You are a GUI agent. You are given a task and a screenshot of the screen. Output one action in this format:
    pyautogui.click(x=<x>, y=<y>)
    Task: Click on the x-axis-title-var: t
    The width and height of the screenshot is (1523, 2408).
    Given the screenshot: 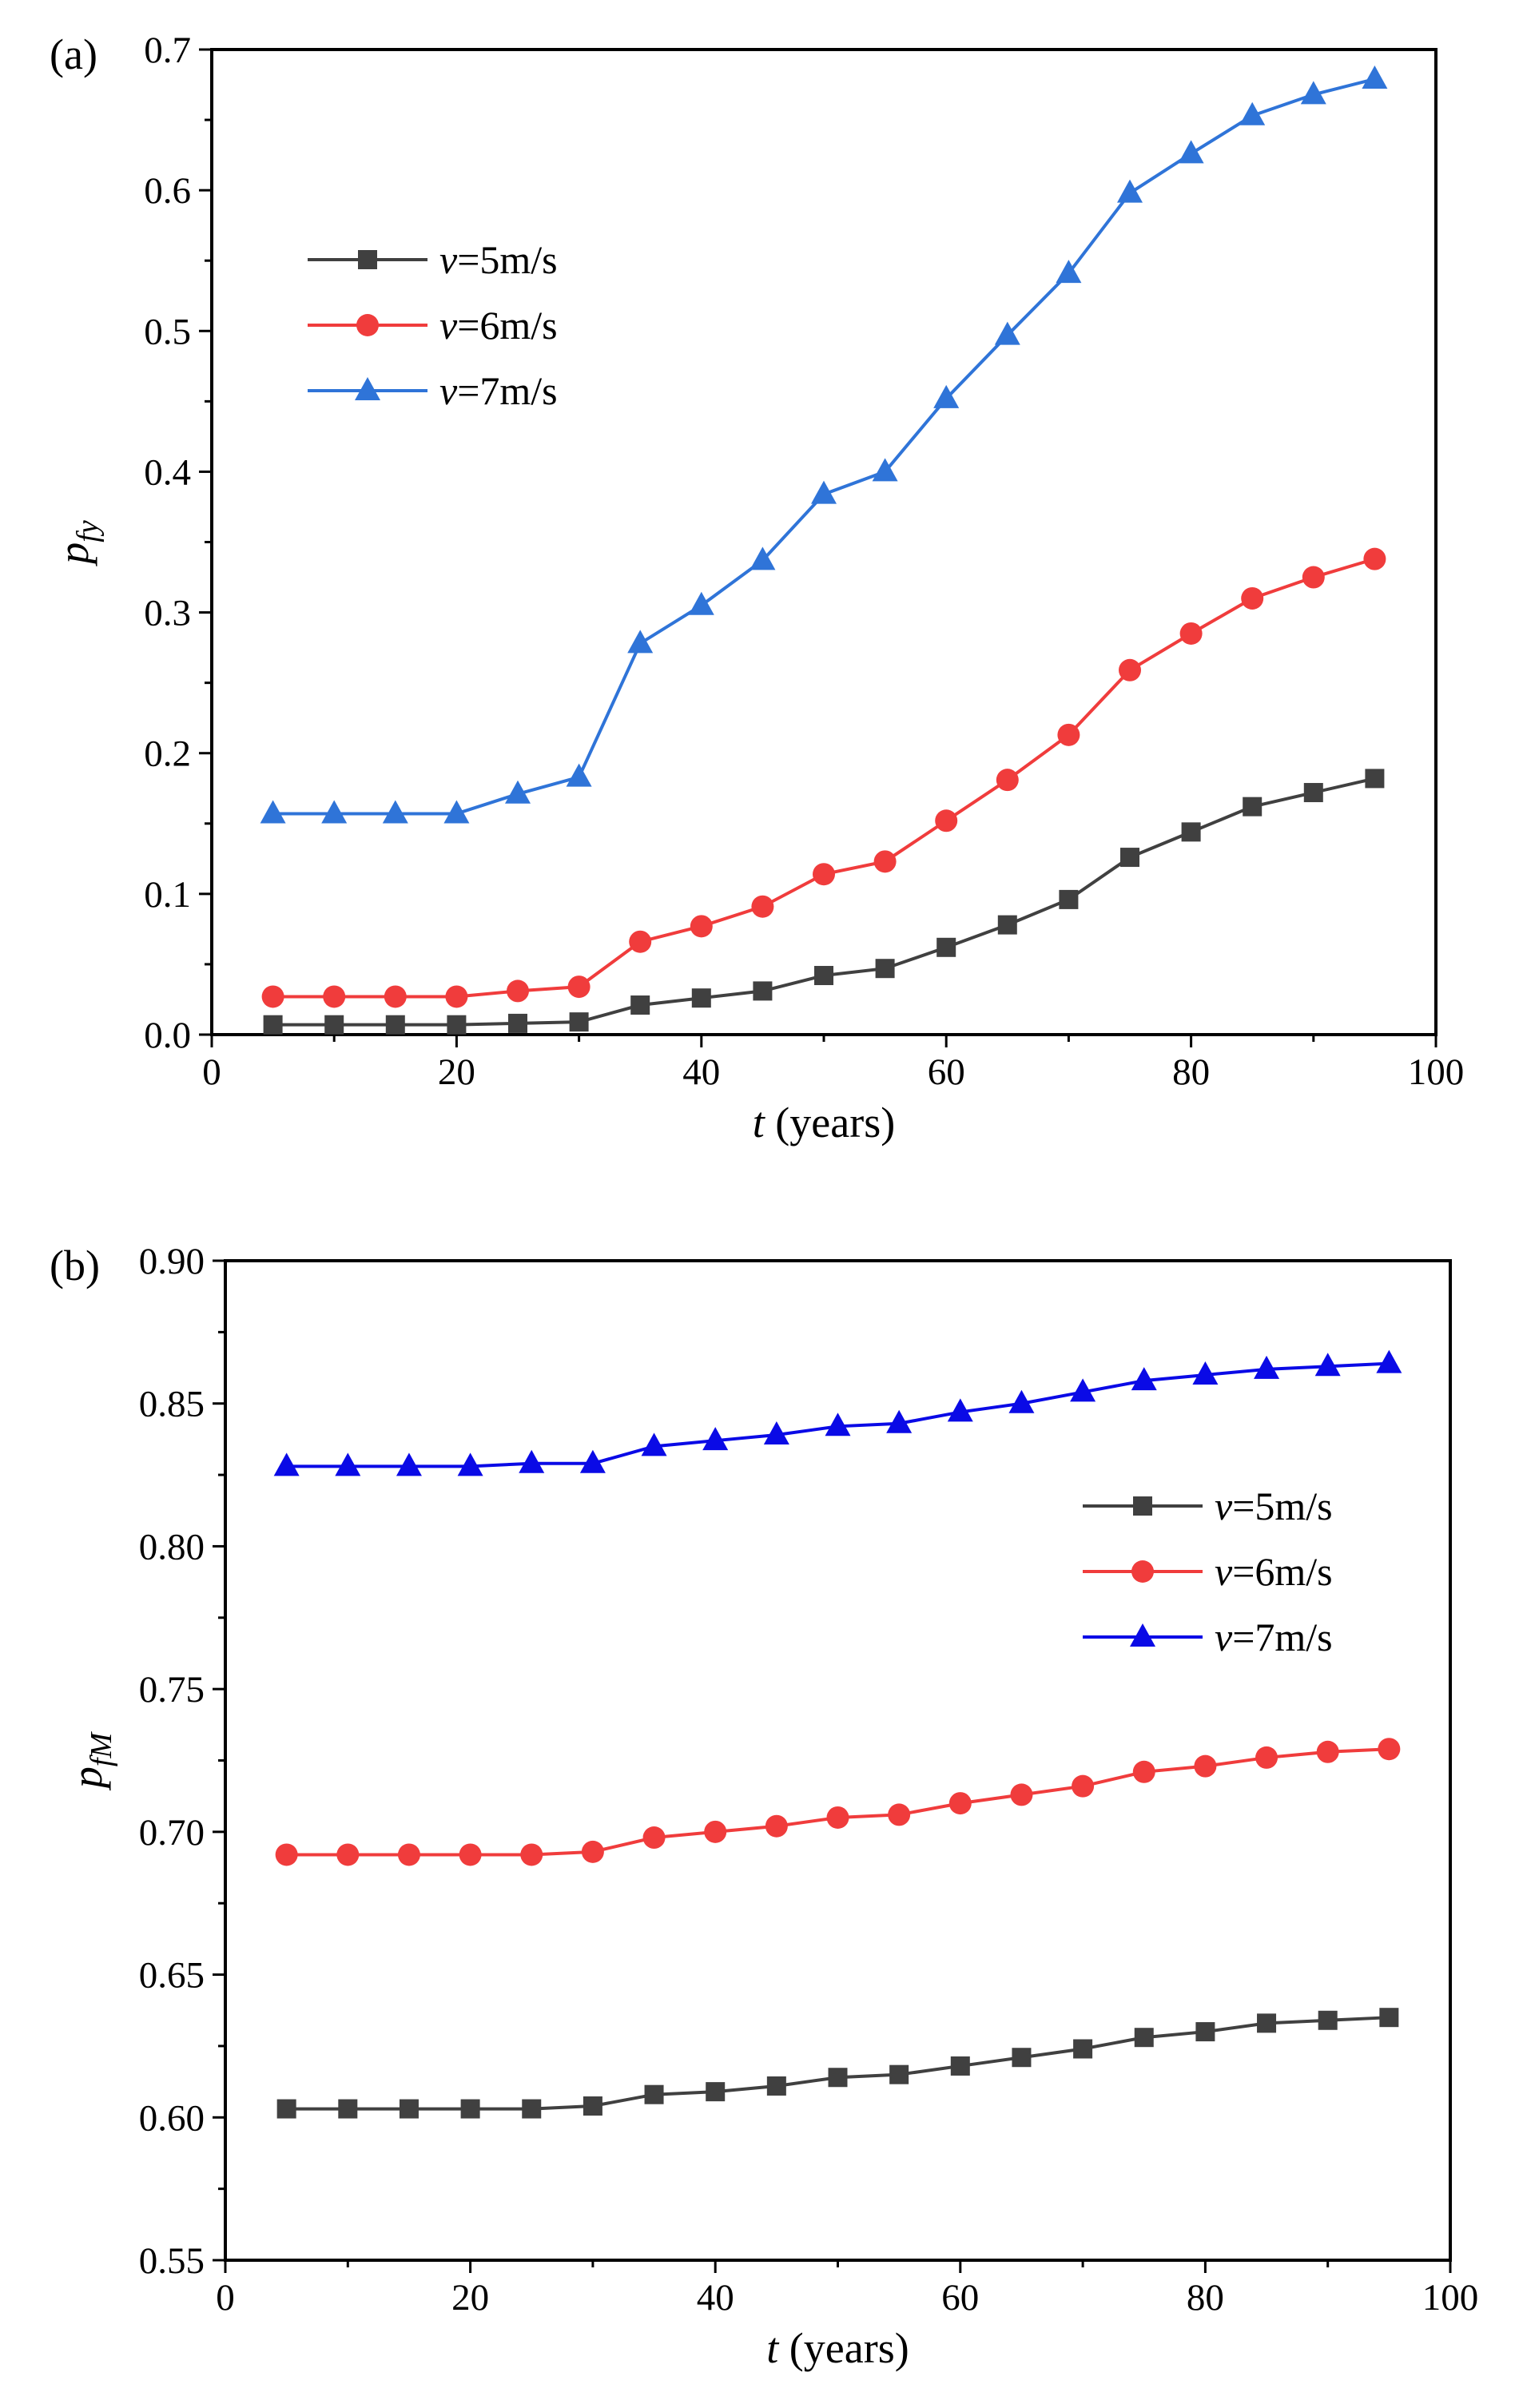 What is the action you would take?
    pyautogui.click(x=773, y=2348)
    